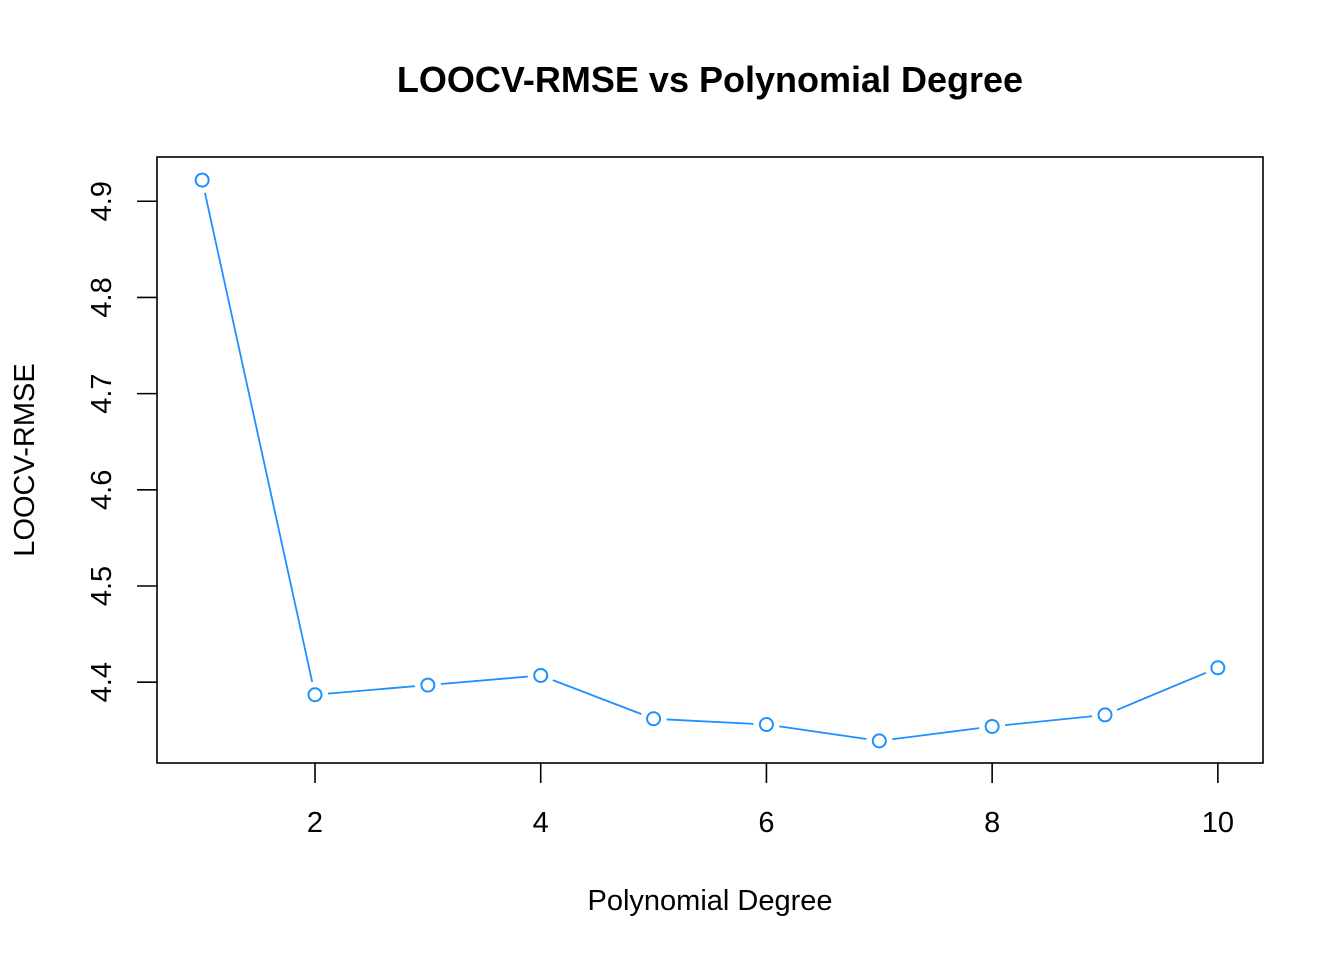  I want to click on y-tick-label: 4.7, so click(102, 393).